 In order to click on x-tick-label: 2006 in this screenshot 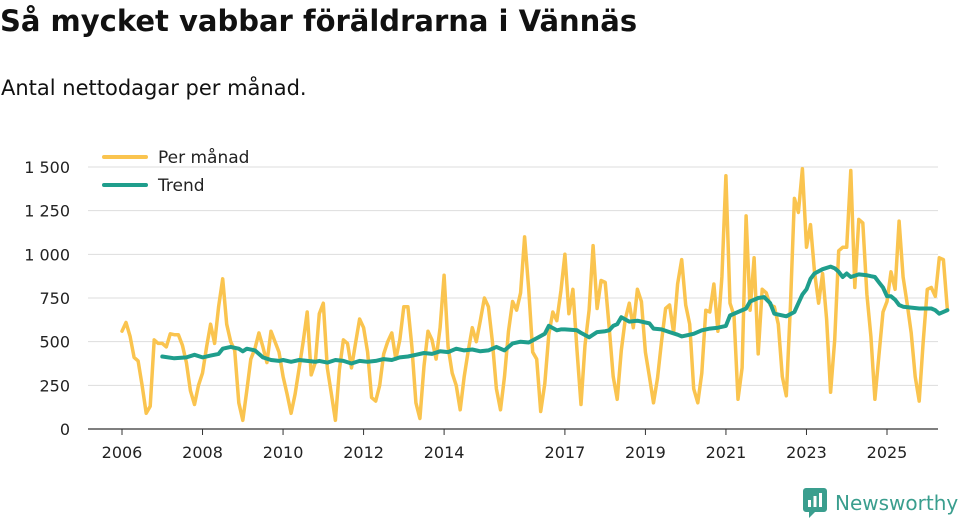, I will do `click(122, 452)`.